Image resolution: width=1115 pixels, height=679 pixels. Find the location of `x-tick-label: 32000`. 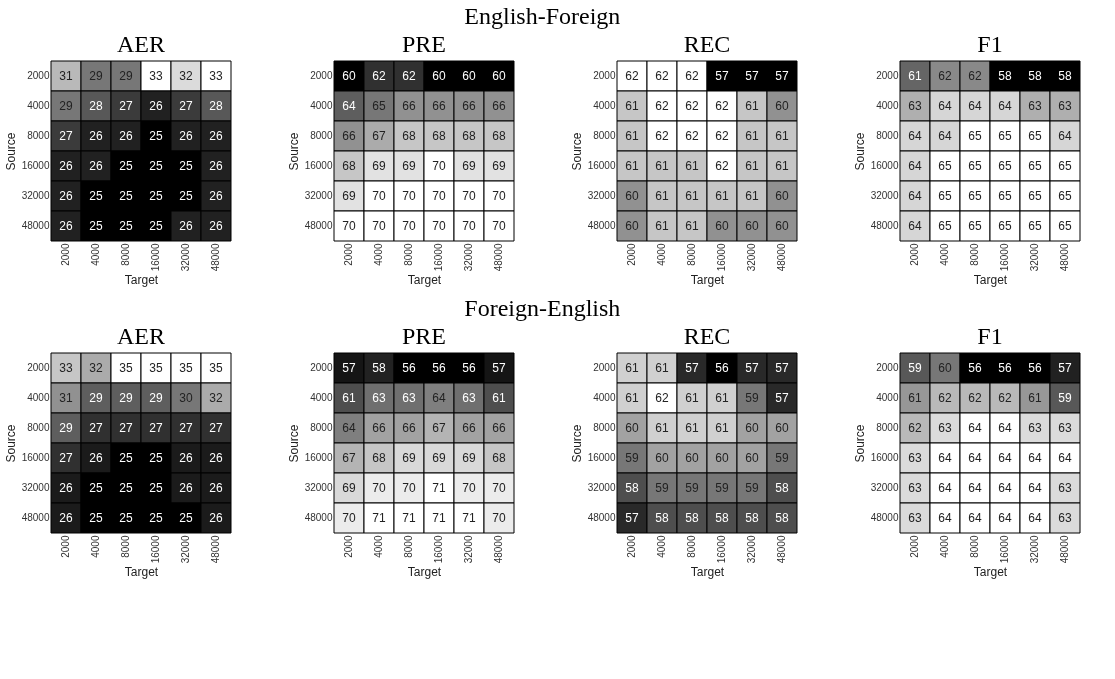

x-tick-label: 32000 is located at coordinates (468, 257).